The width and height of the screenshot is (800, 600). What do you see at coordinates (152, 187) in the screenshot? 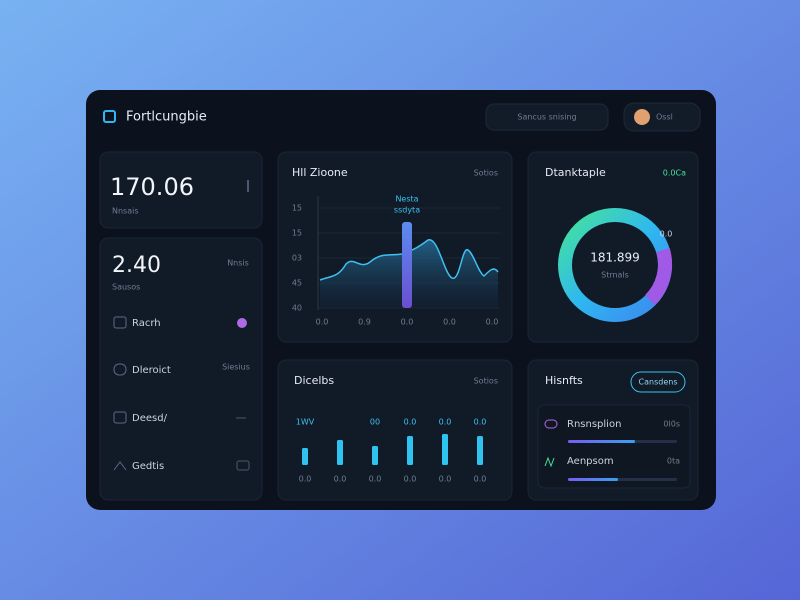
I see `stat-value: 170.06` at bounding box center [152, 187].